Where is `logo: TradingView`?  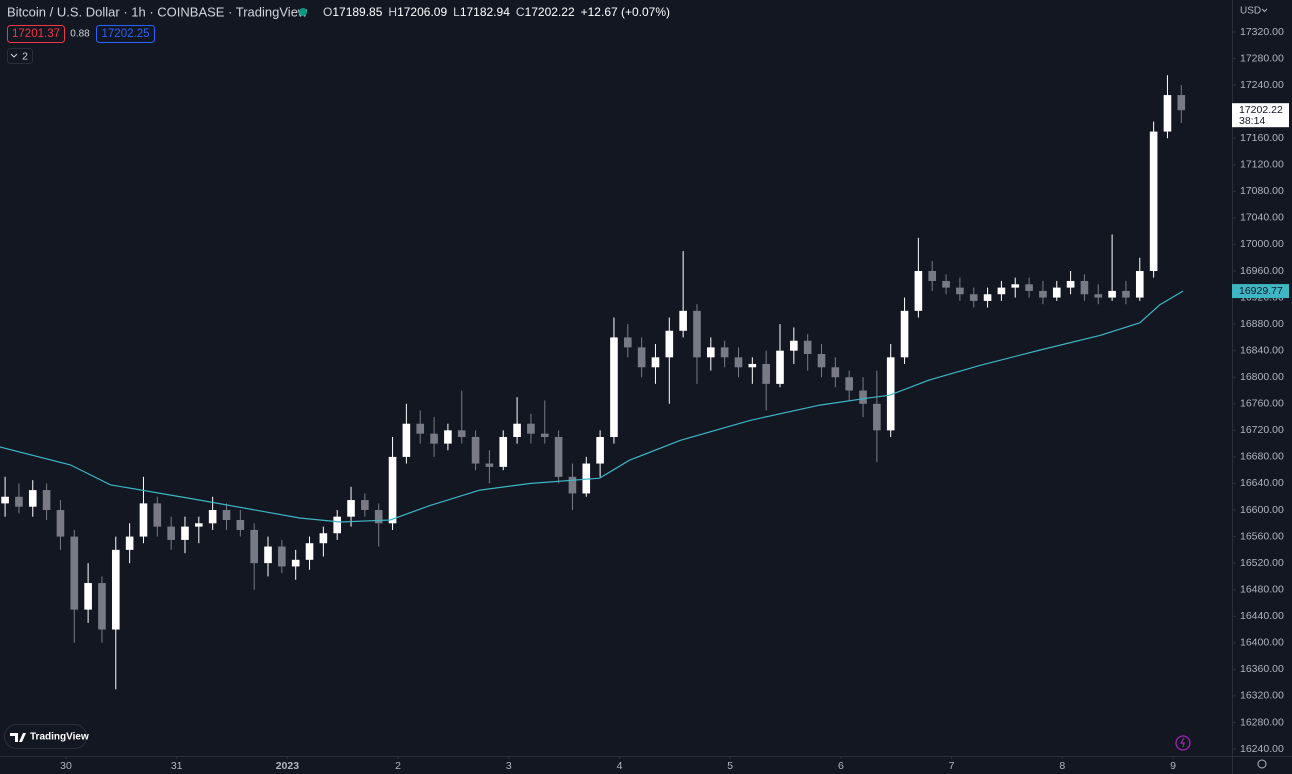 logo: TradingView is located at coordinates (46, 736).